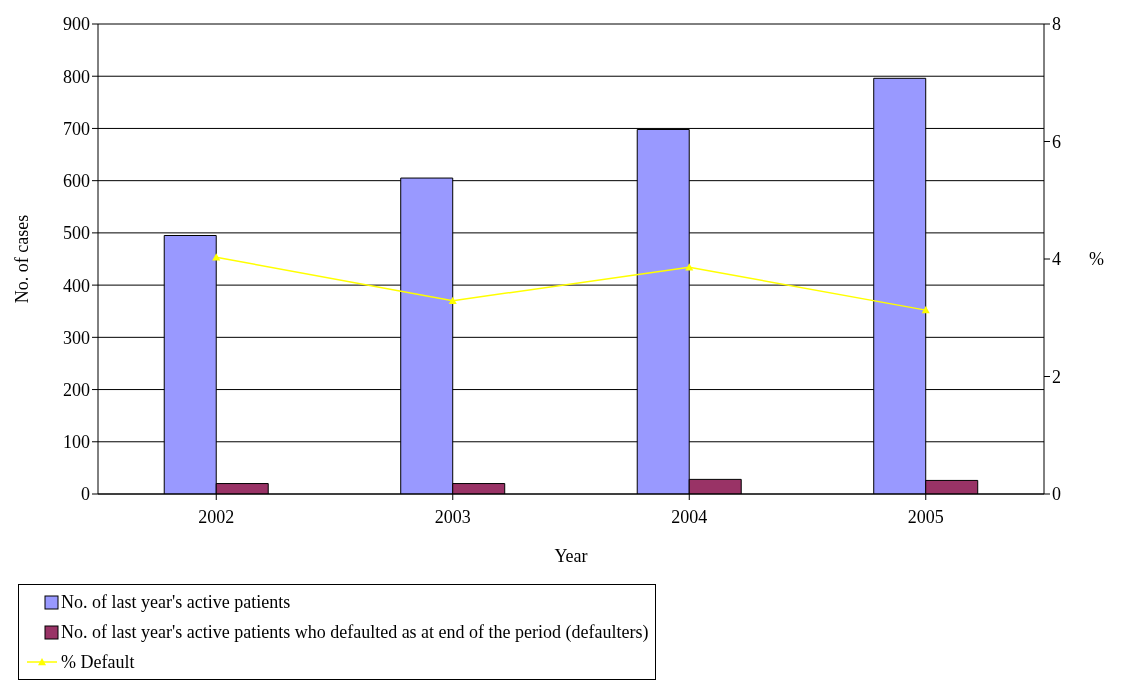 This screenshot has width=1122, height=692. Describe the element at coordinates (216, 516) in the screenshot. I see `x-tick-label: 2002` at that location.